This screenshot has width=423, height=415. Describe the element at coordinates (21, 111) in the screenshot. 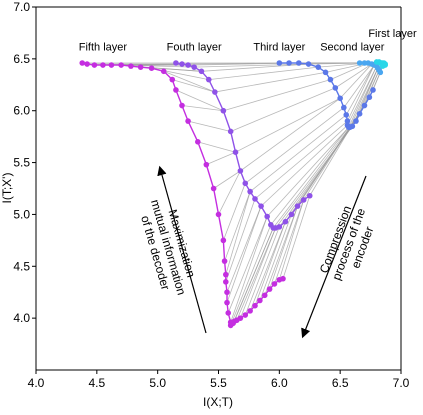

I see `y-tick-label: 6.0` at that location.